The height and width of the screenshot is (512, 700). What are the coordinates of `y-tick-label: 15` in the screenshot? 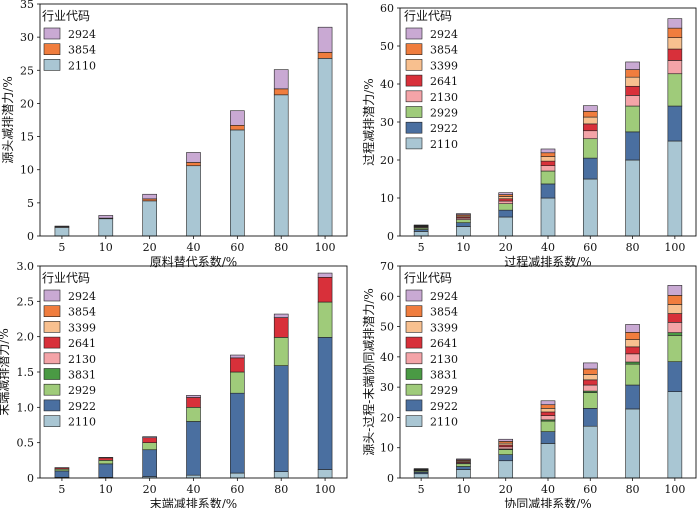 It's located at (27, 137).